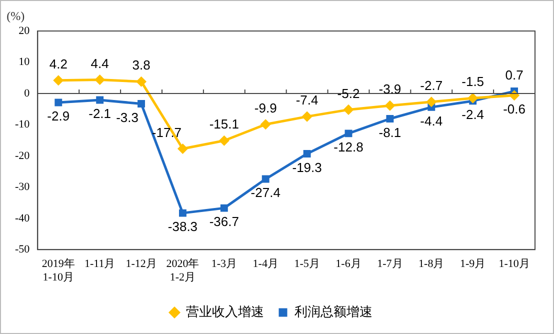 The height and width of the screenshot is (334, 554). I want to click on data-label: -12.8, so click(349, 147).